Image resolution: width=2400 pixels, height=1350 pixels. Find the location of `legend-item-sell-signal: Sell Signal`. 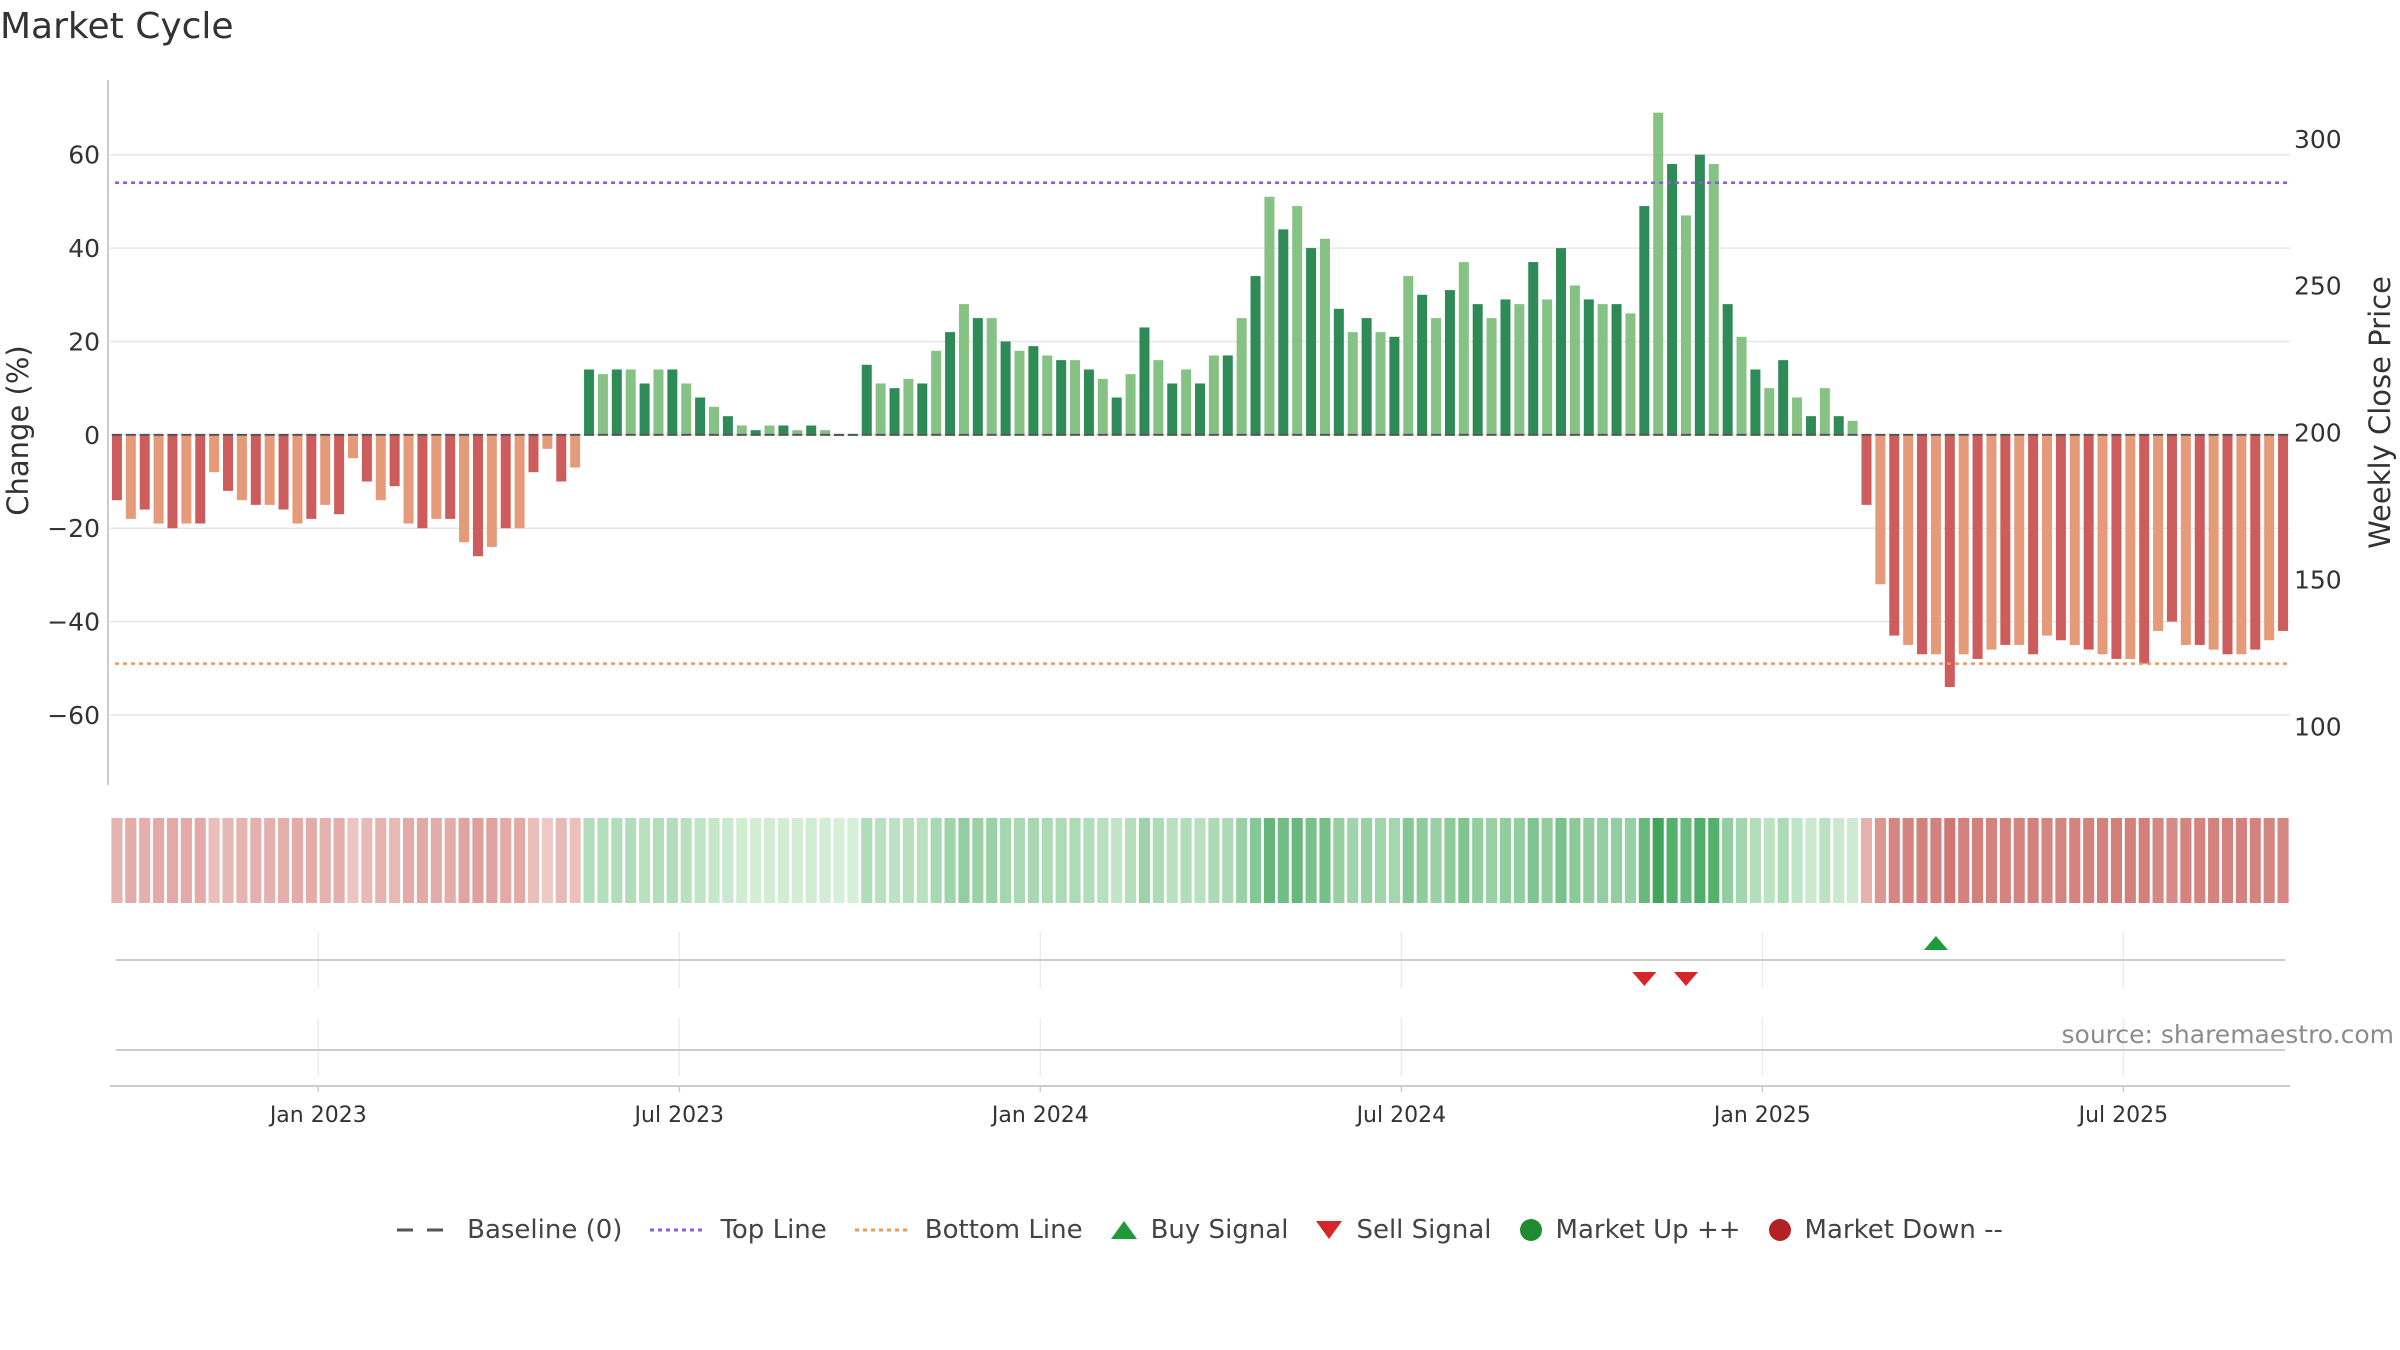

legend-item-sell-signal: Sell Signal is located at coordinates (1404, 1230).